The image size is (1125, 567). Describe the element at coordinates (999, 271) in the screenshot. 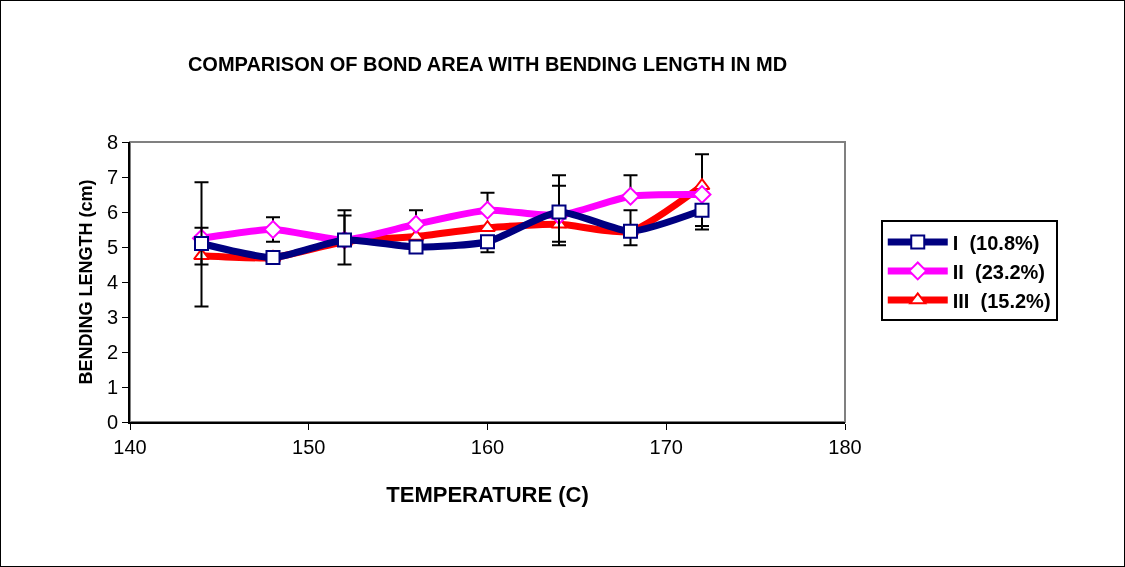

I see `legend-label: II (23.2%)` at that location.